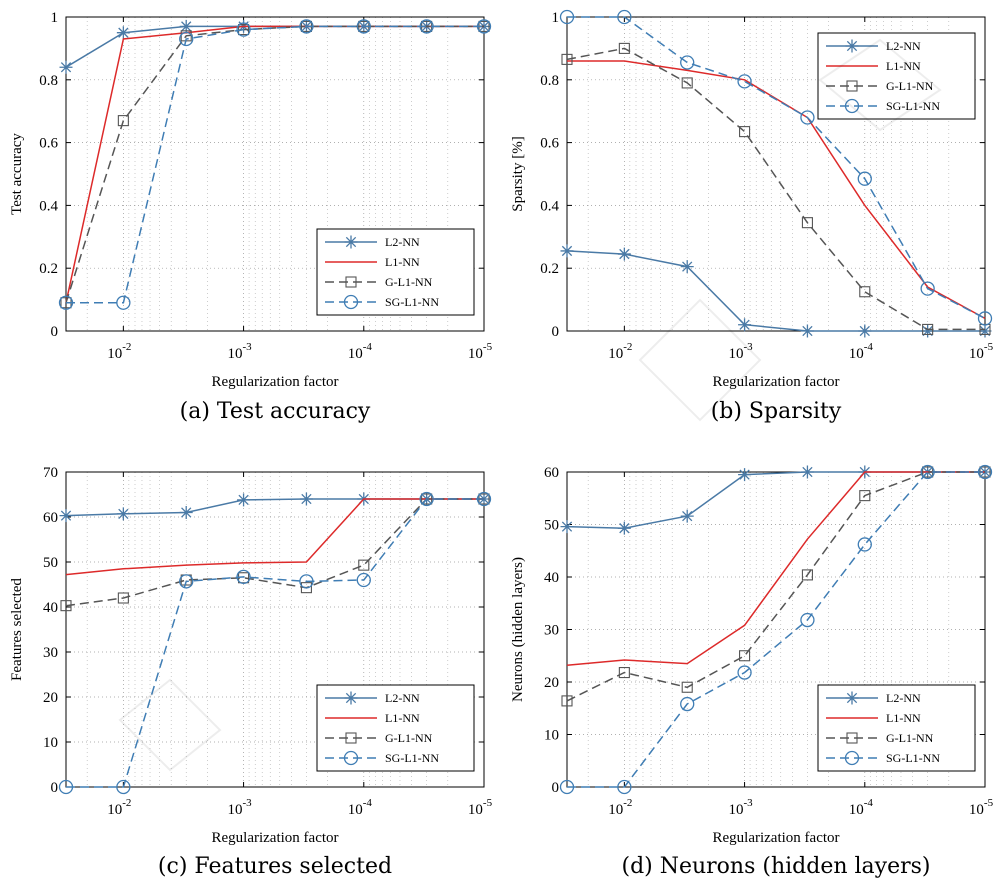 The width and height of the screenshot is (998, 893). What do you see at coordinates (775, 568) in the screenshot?
I see `series-line-l1` at bounding box center [775, 568].